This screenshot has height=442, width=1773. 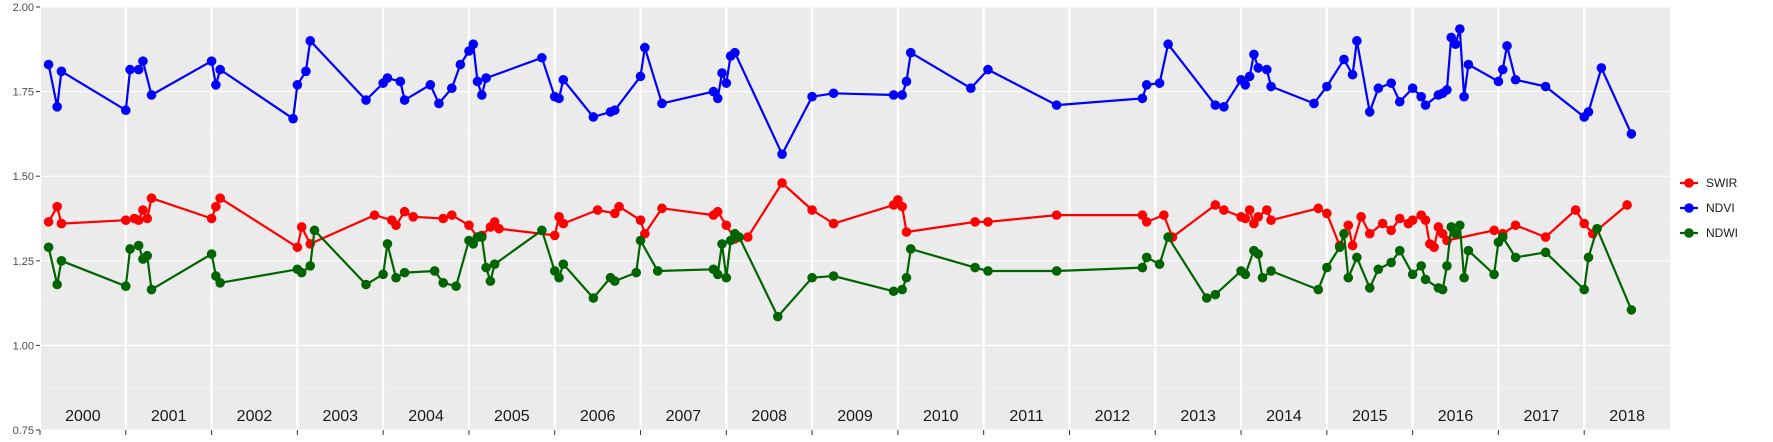 I want to click on legend-item-ndwi: NDWI, so click(x=1709, y=233).